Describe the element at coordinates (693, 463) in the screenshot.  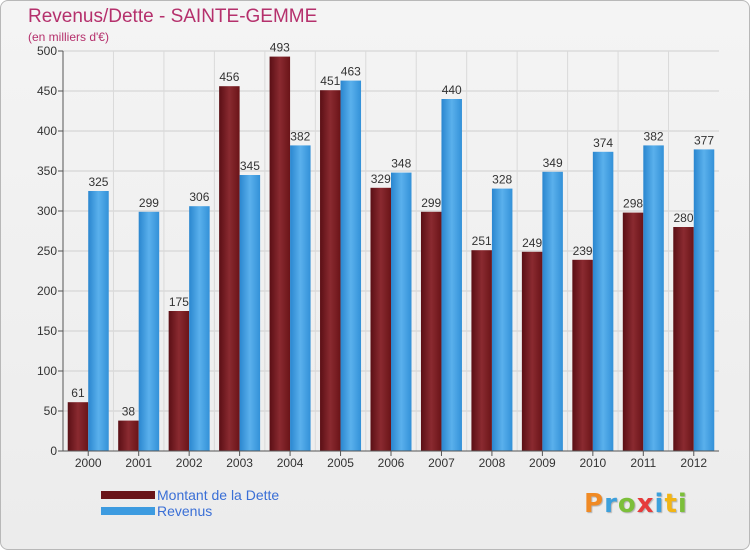
I see `x-tick-label-2012: 2012` at that location.